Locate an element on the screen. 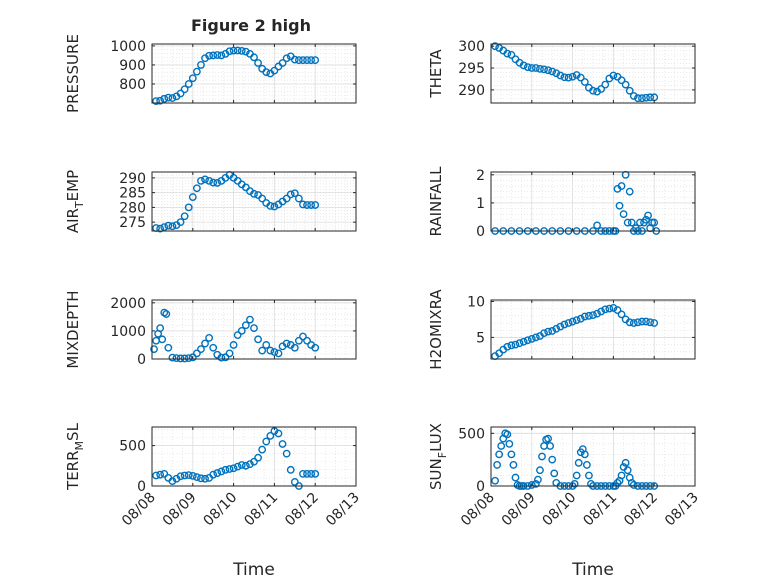 This screenshot has width=778, height=583. rainfall-ytick-label: 1 is located at coordinates (480, 204).